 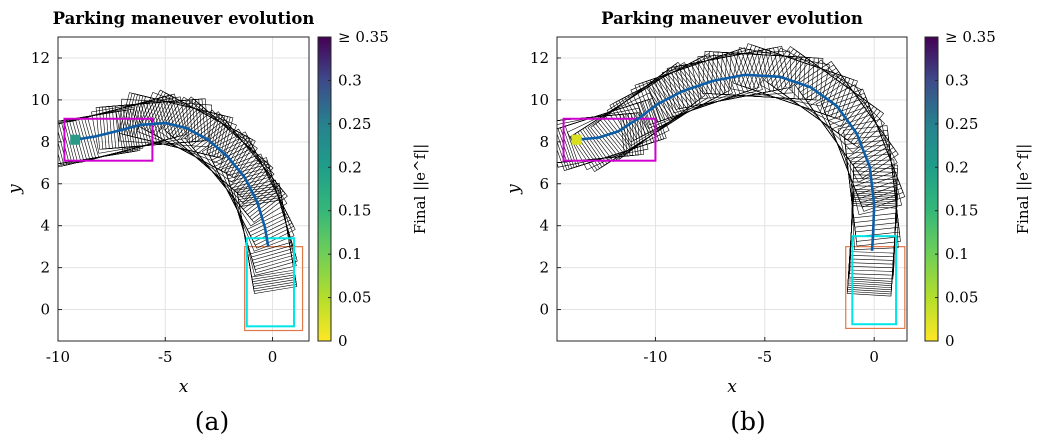 What do you see at coordinates (270, 282) in the screenshot?
I see `goal-pose-box` at bounding box center [270, 282].